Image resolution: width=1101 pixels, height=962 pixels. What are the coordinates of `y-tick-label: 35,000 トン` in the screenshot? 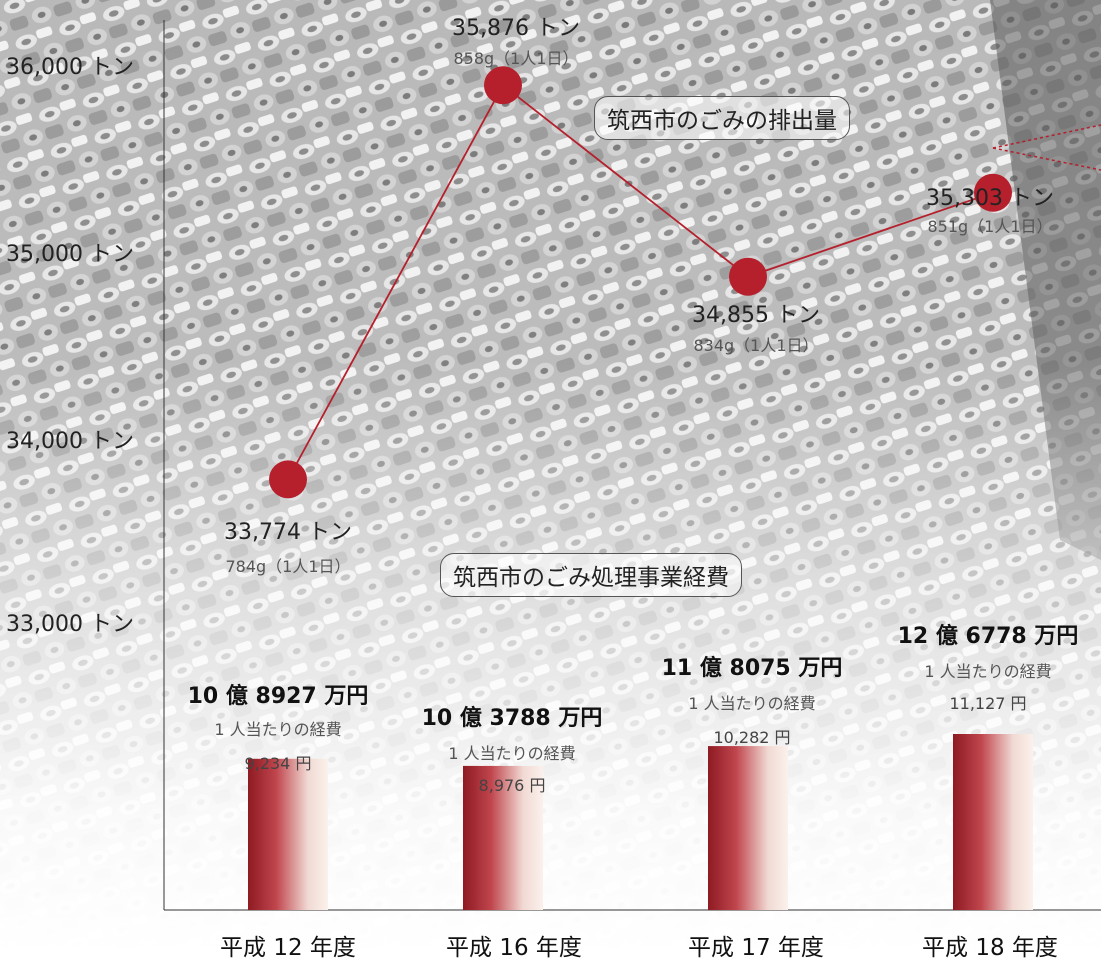 It's located at (70, 254).